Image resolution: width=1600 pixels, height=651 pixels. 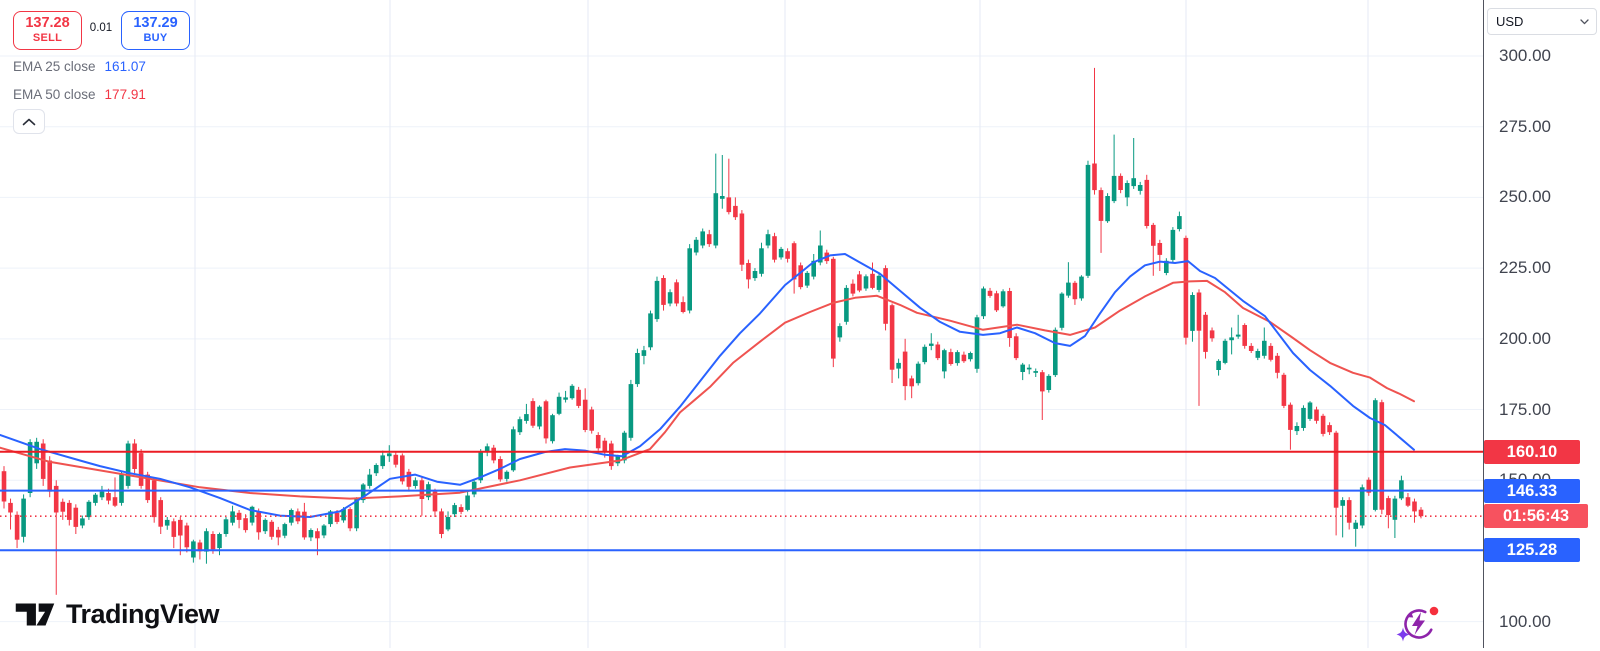 What do you see at coordinates (101, 28) in the screenshot?
I see `spread-value: 0.01` at bounding box center [101, 28].